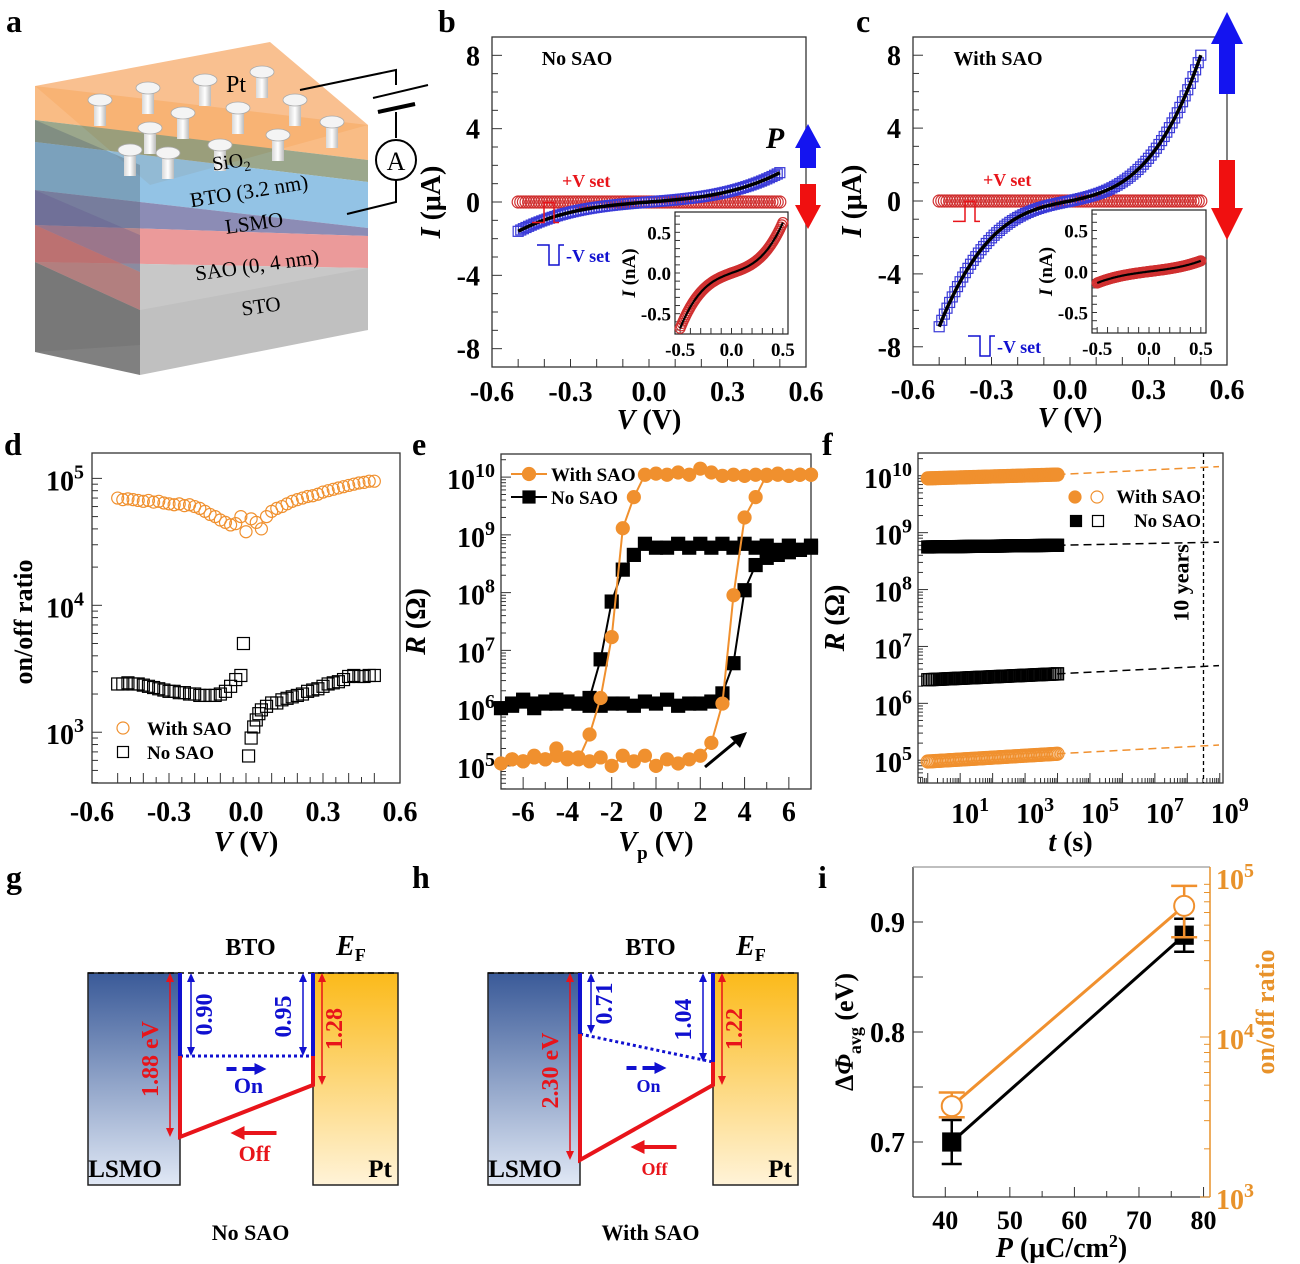 The height and width of the screenshot is (1264, 1300). What do you see at coordinates (732, 350) in the screenshot?
I see `inset-x-tick-label: 0.0` at bounding box center [732, 350].